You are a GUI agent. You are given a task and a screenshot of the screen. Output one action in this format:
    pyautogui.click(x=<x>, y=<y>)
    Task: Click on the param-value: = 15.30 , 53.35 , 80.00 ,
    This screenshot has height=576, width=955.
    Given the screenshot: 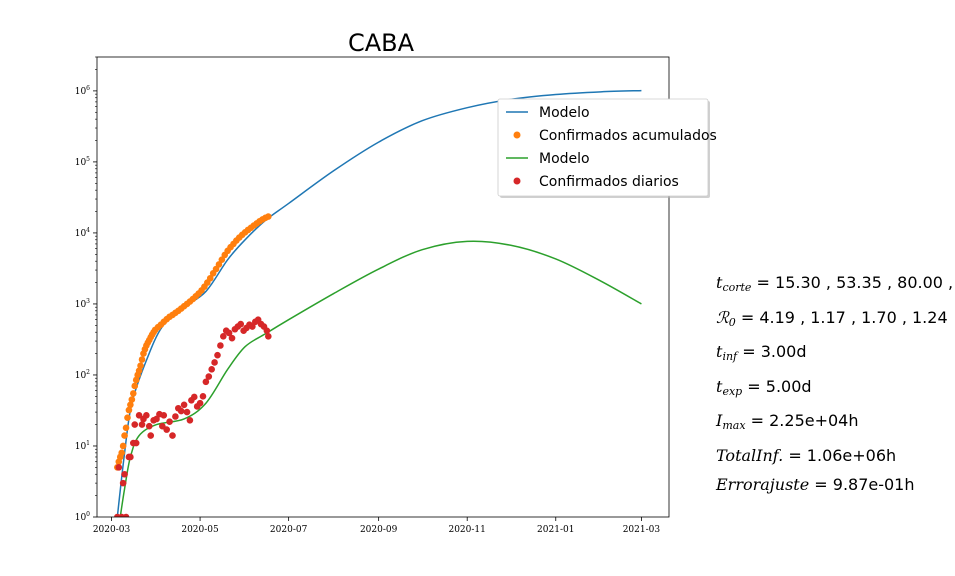 What is the action you would take?
    pyautogui.click(x=855, y=282)
    